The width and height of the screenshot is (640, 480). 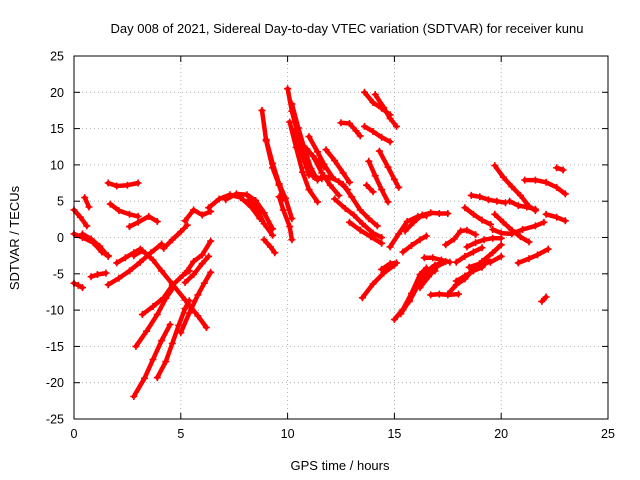 I want to click on data-series-s49, so click(x=389, y=266).